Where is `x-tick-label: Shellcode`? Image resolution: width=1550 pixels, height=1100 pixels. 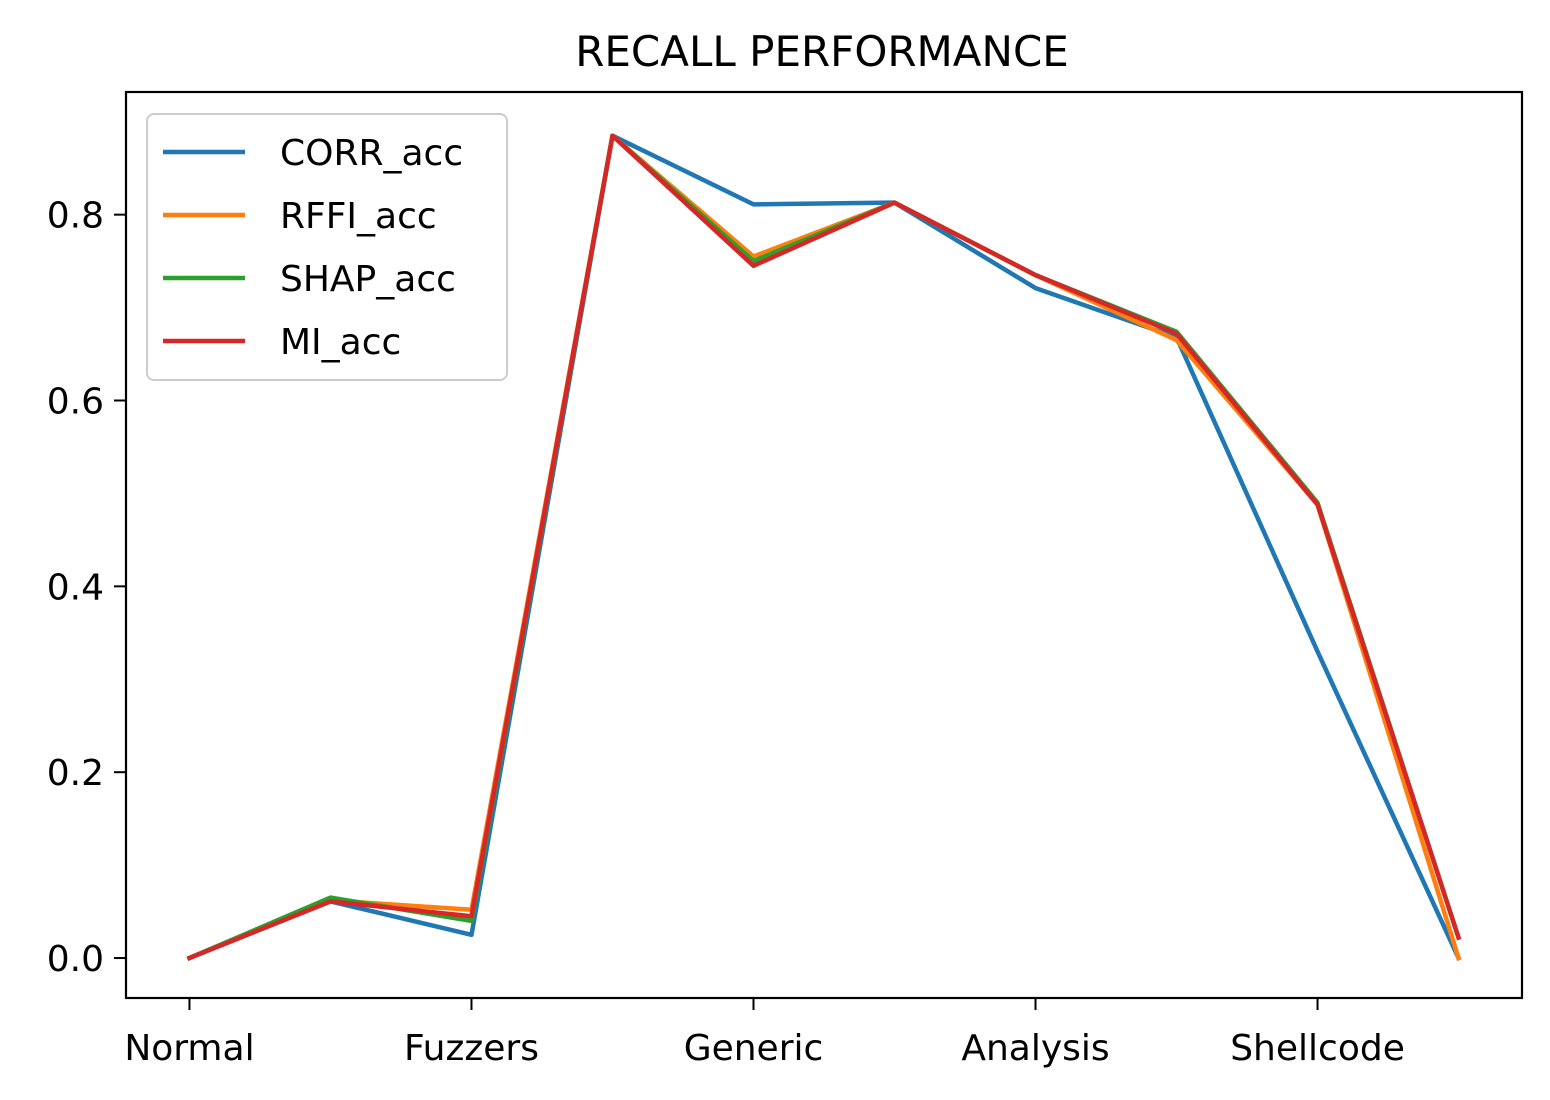
x-tick-label: Shellcode is located at coordinates (1317, 1048).